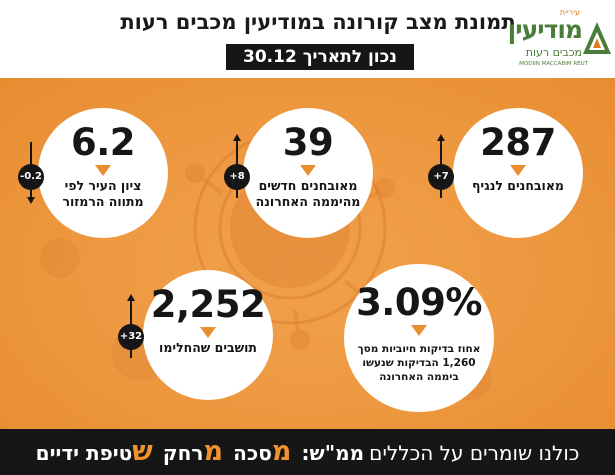 The image size is (615, 475). Describe the element at coordinates (553, 52) in the screenshot. I see `logo-sub-text: מכבים רעות` at that location.